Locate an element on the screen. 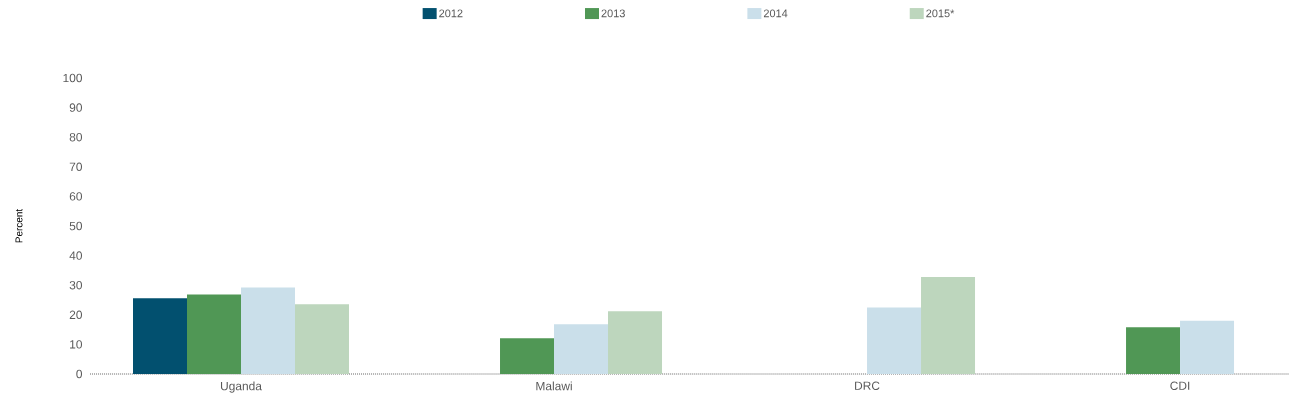 The image size is (1289, 412). y-tick-label: 20 is located at coordinates (76, 315).